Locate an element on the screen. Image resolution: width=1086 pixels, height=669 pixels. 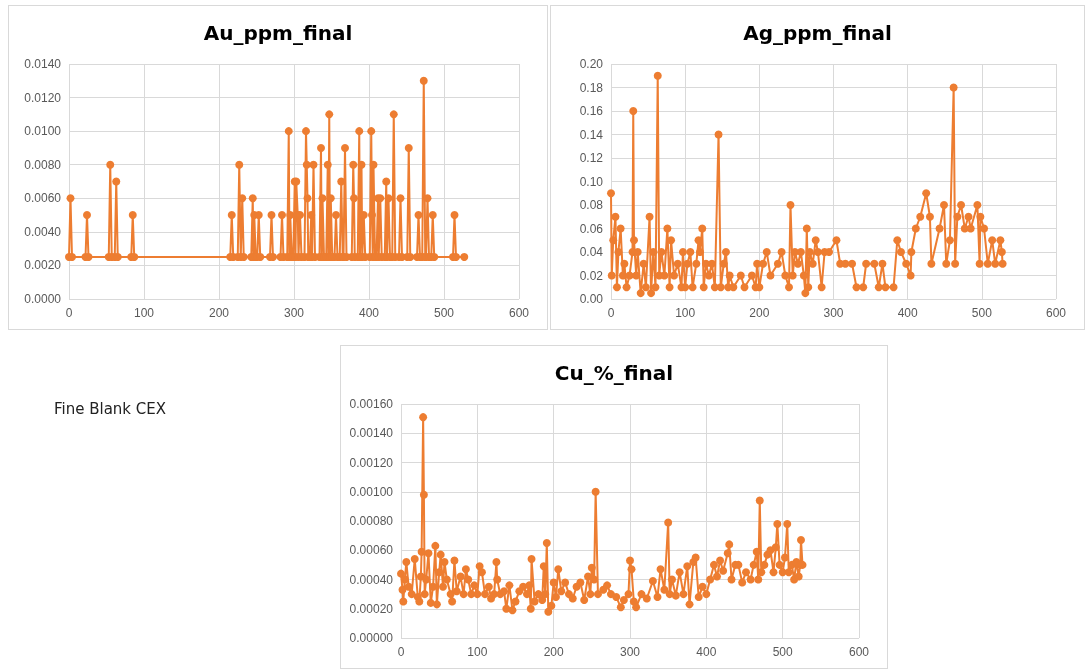
y-tick-label: 0.08 is located at coordinates (591, 205).